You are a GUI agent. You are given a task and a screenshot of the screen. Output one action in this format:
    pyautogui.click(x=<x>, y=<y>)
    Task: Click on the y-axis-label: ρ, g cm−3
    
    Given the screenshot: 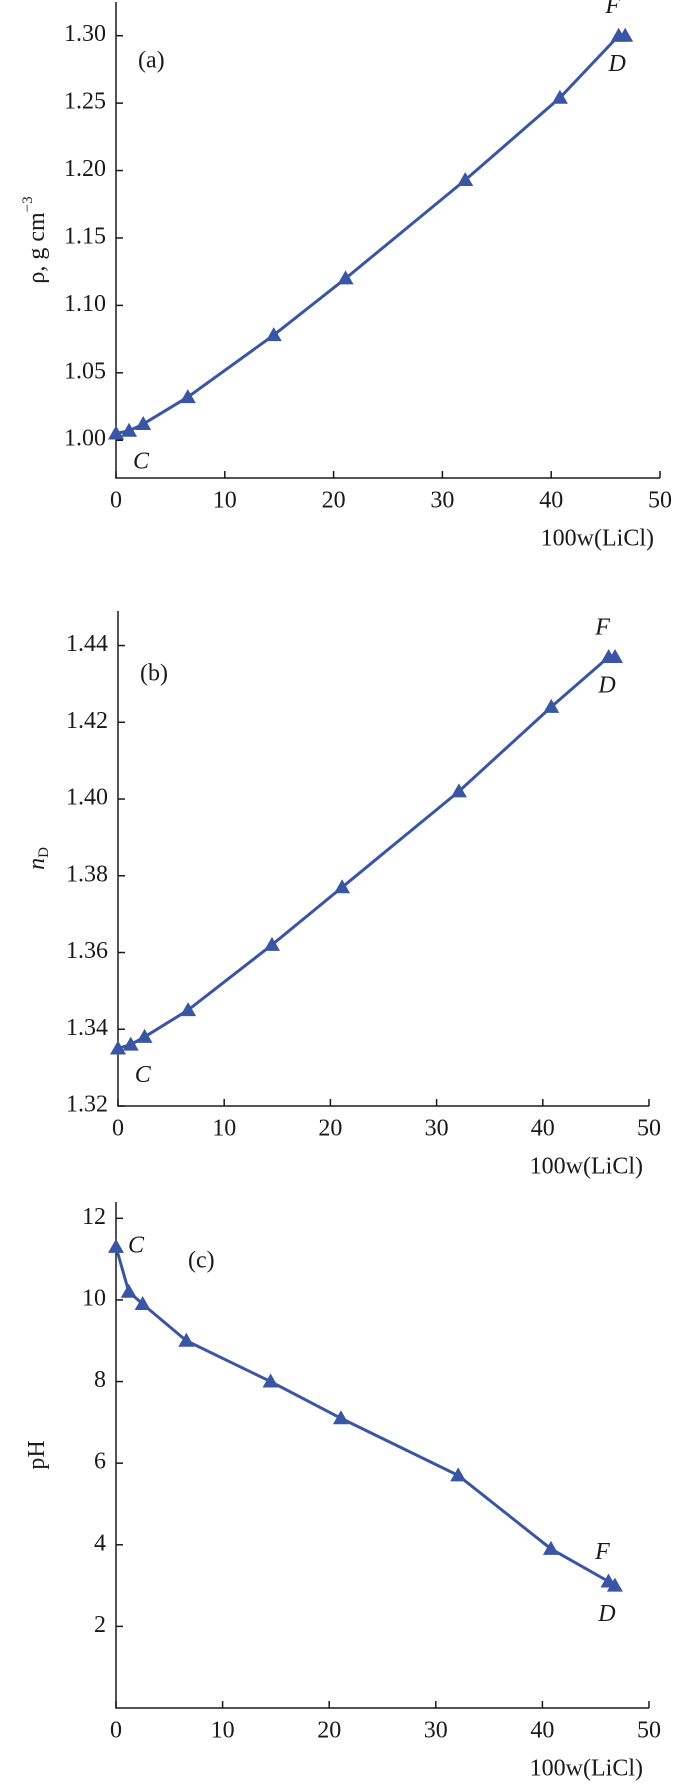 What is the action you would take?
    pyautogui.click(x=34, y=239)
    